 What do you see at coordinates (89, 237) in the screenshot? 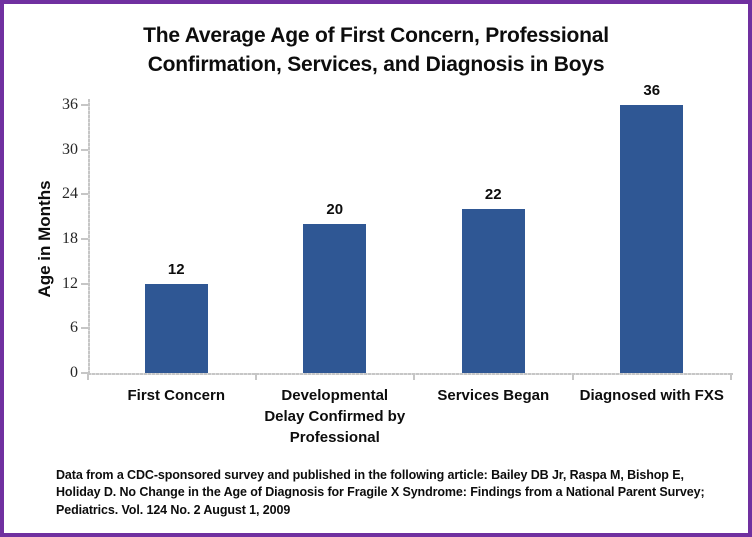
I see `y-axis-line` at bounding box center [89, 237].